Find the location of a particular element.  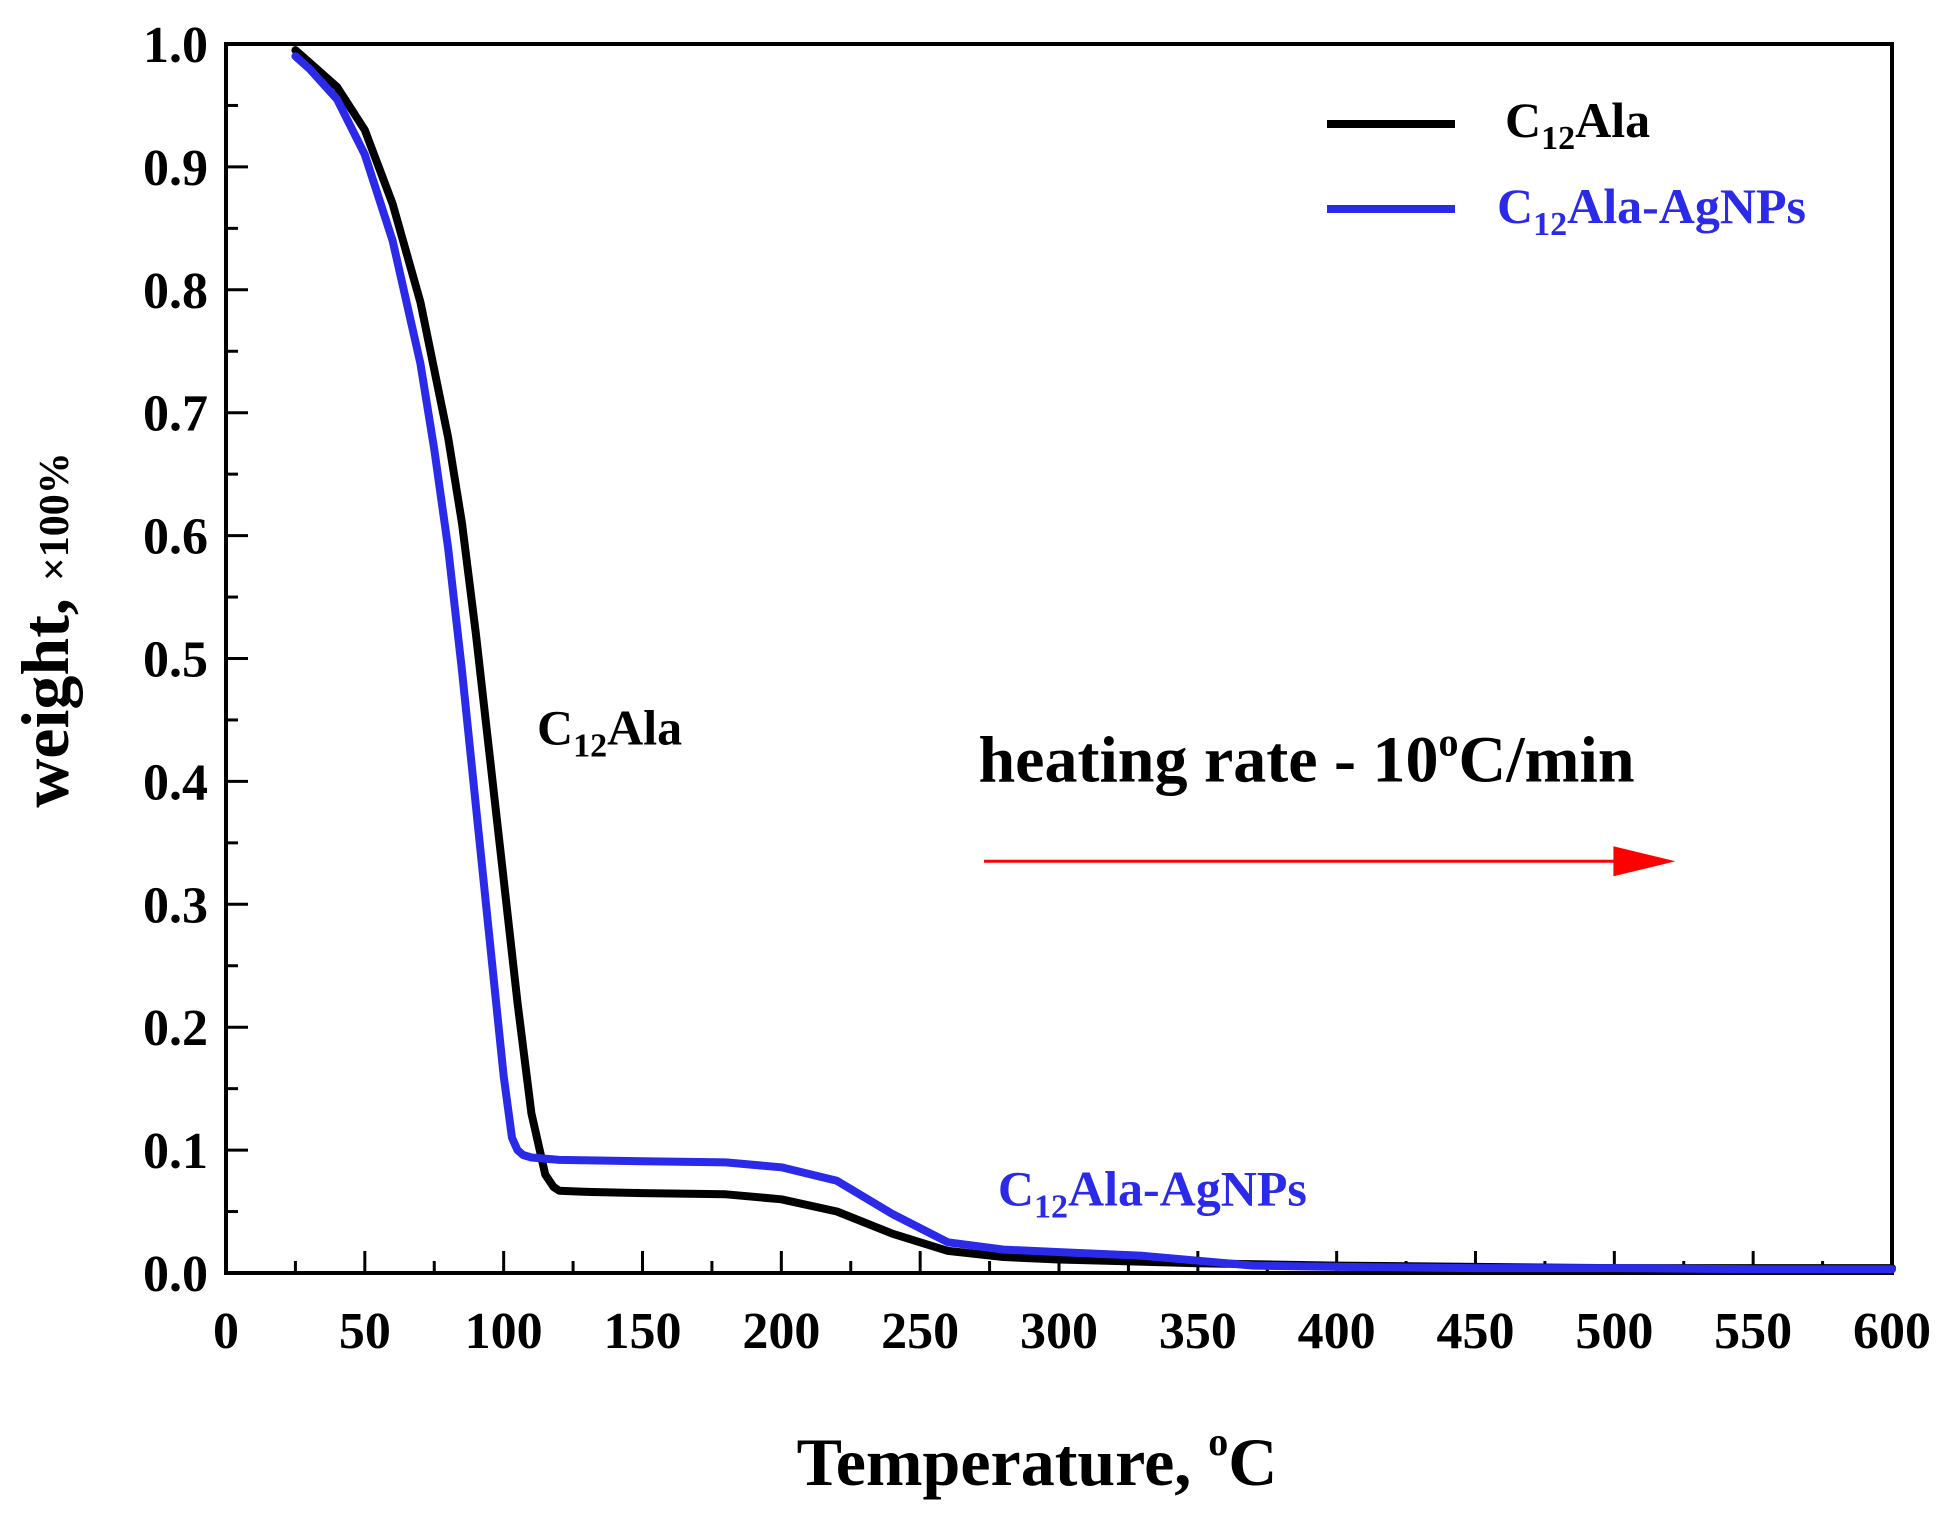

x-tick-label: 0 is located at coordinates (226, 1331).